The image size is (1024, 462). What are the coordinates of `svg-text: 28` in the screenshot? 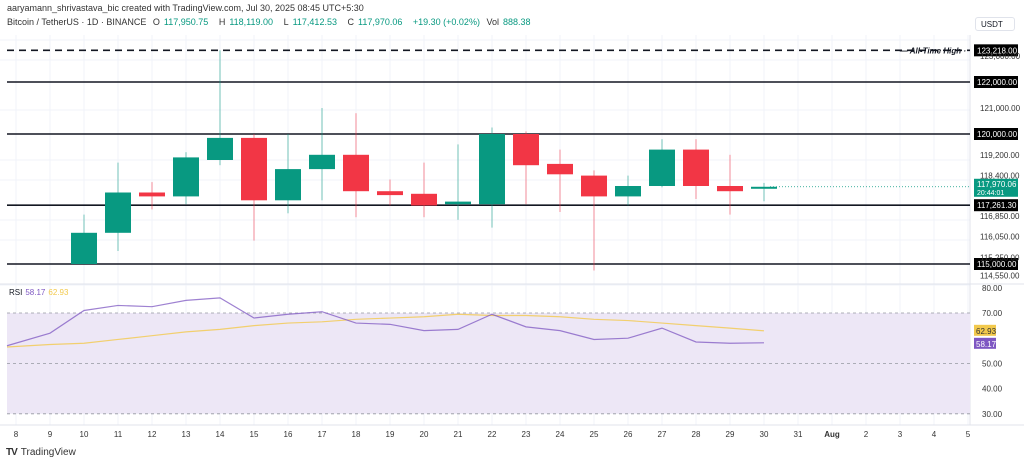 It's located at (696, 434).